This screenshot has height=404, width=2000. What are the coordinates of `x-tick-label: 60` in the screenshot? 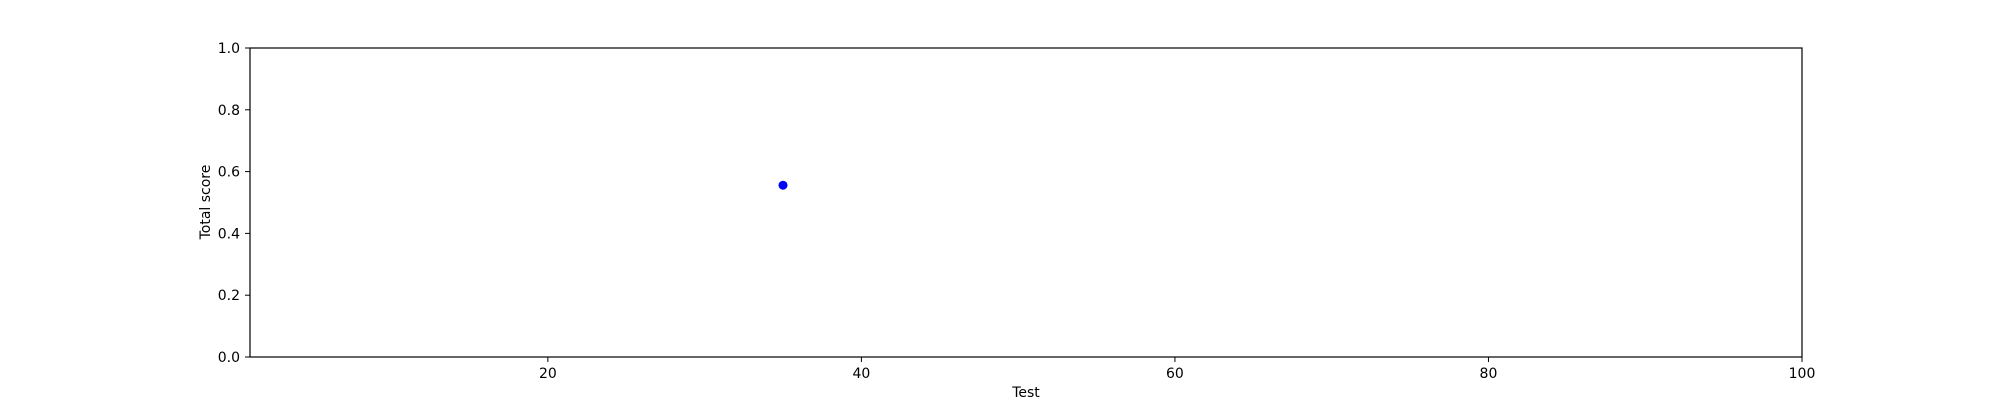 It's located at (1175, 374).